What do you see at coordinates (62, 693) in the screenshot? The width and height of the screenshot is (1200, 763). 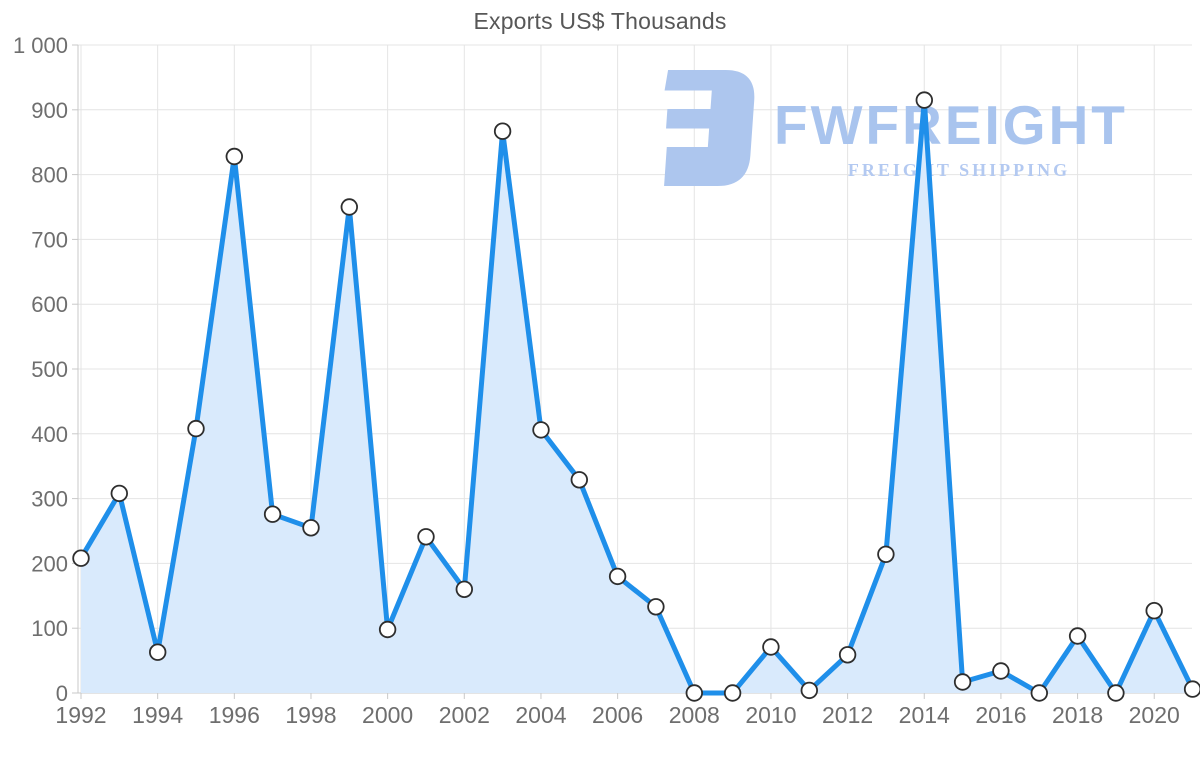 I see `y-tick-label: 0` at bounding box center [62, 693].